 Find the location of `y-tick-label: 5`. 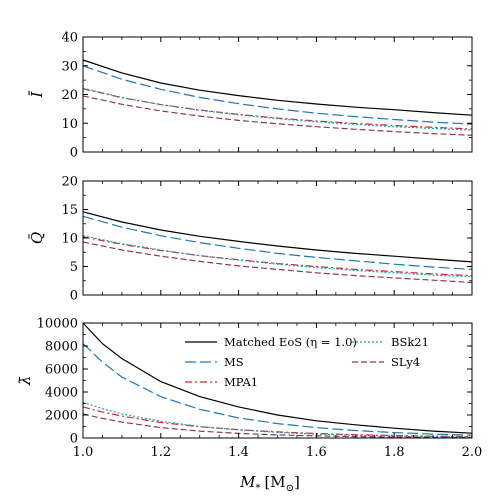

y-tick-label: 5 is located at coordinates (74, 267).